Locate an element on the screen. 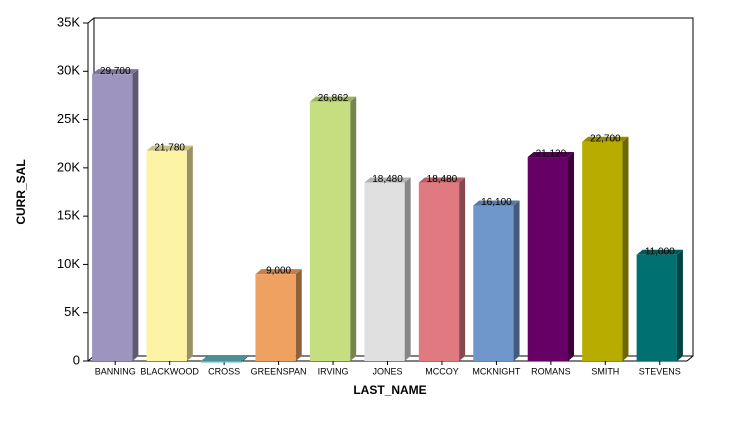 Image resolution: width=733 pixels, height=424 pixels. x-tick-label: IRVING is located at coordinates (333, 371).